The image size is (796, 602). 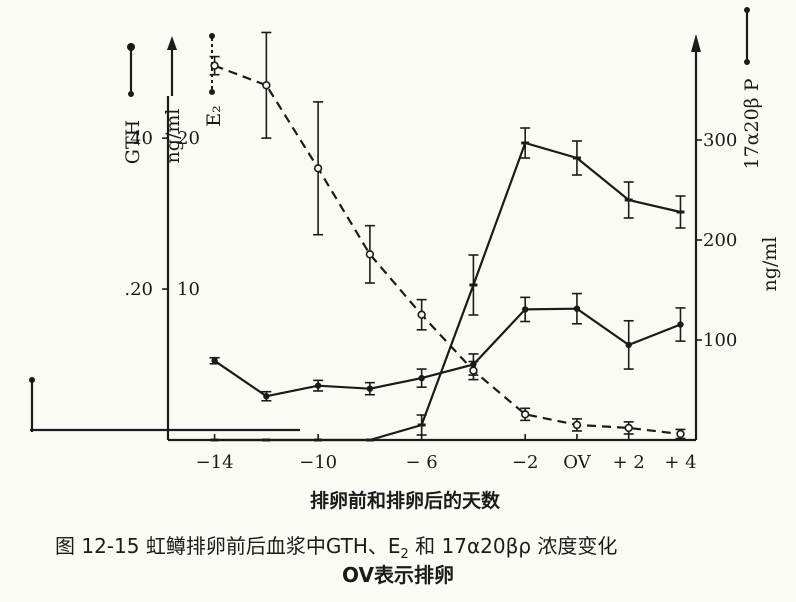 I want to click on p-axis-legend, so click(x=747, y=36).